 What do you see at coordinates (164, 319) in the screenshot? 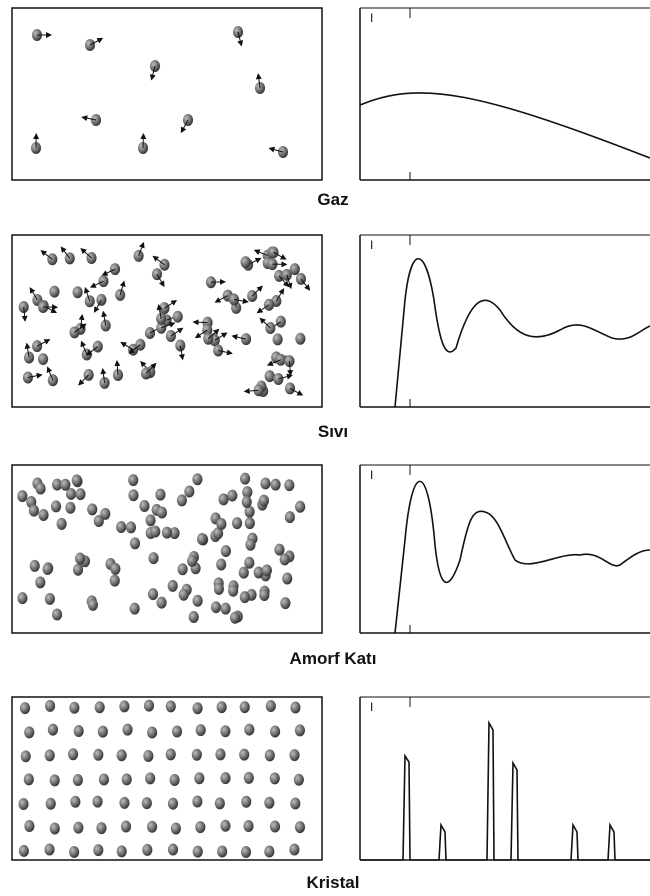
I see `particles` at bounding box center [164, 319].